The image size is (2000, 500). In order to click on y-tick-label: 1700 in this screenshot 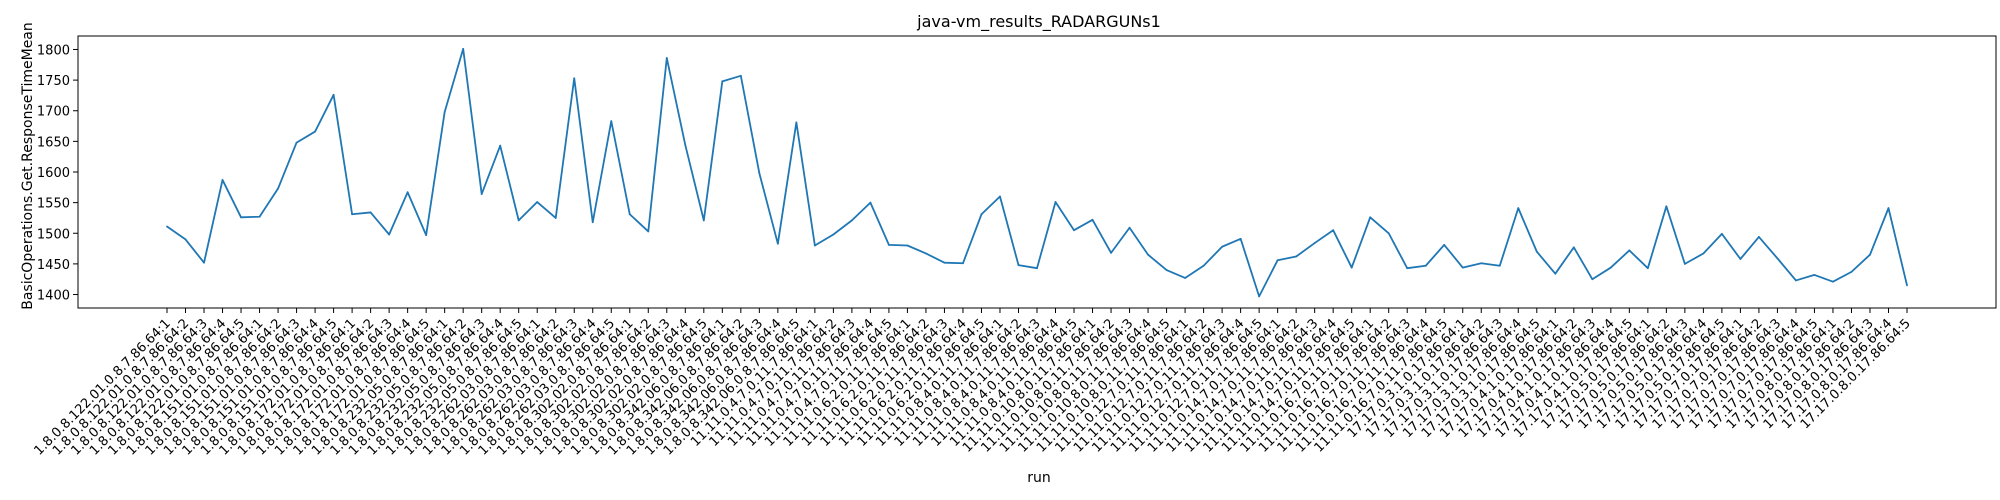, I will do `click(53, 112)`.